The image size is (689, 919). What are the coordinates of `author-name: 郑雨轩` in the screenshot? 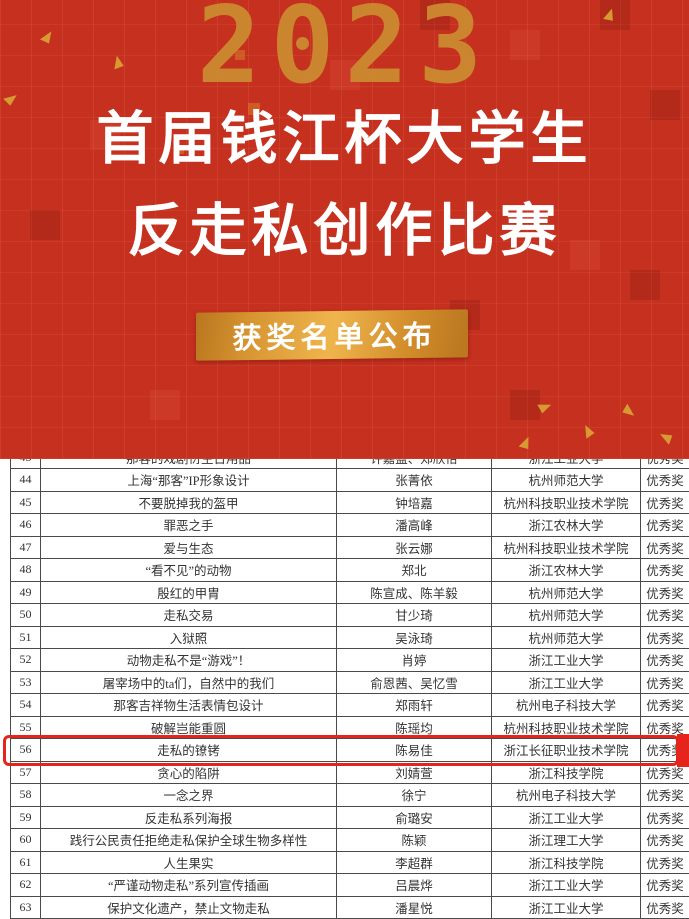 It's located at (414, 705).